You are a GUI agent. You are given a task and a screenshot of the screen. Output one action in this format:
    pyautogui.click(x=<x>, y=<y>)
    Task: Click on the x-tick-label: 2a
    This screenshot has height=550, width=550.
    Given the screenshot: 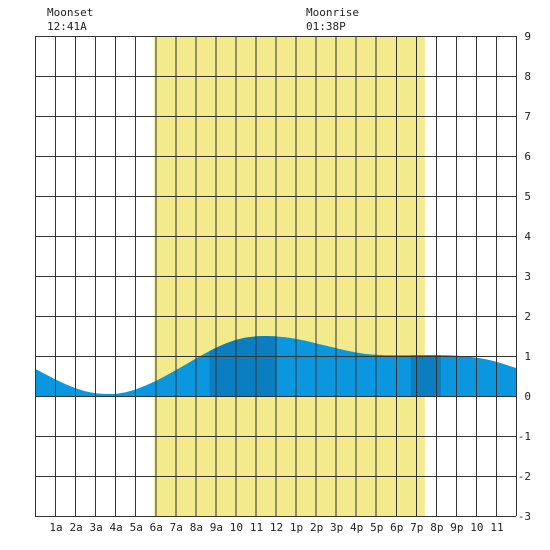 What is the action you would take?
    pyautogui.click(x=75, y=527)
    